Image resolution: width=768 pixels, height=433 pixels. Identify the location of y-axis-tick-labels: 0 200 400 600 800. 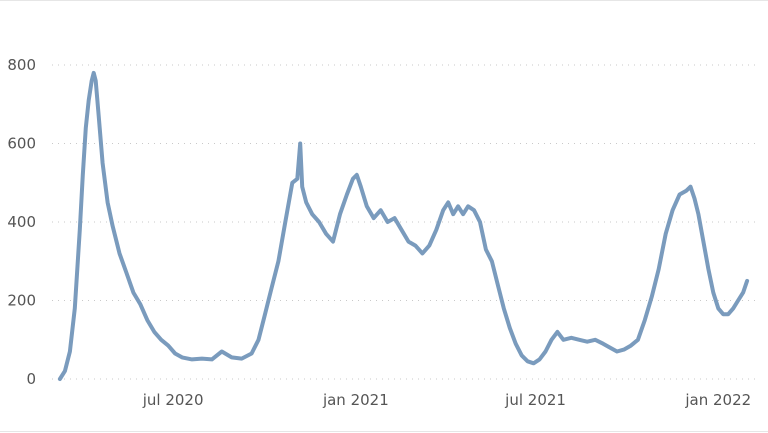
(21, 222).